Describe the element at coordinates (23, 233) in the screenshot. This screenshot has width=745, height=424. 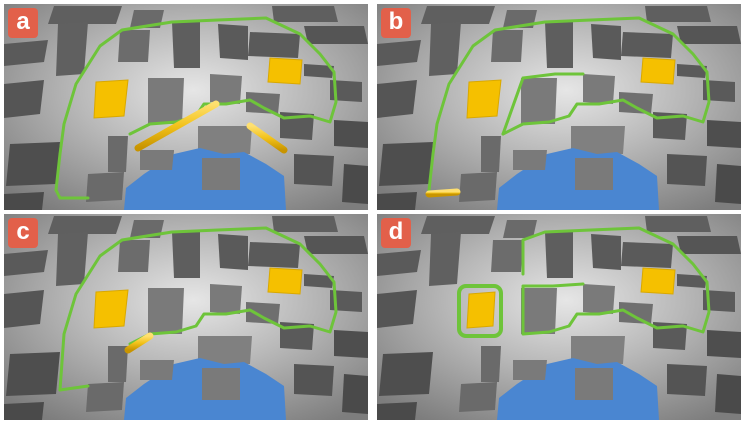
I see `panel-label-badge: c` at that location.